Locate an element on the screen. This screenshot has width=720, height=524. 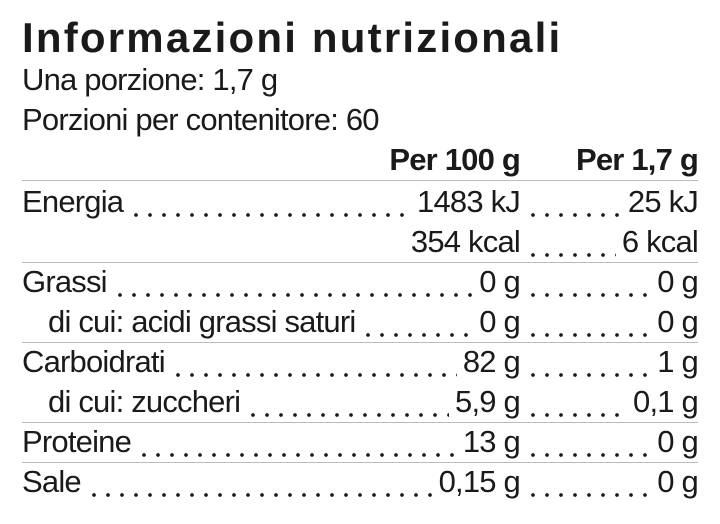
col1: di cui: zuccheri 5,9 g is located at coordinates (271, 402).